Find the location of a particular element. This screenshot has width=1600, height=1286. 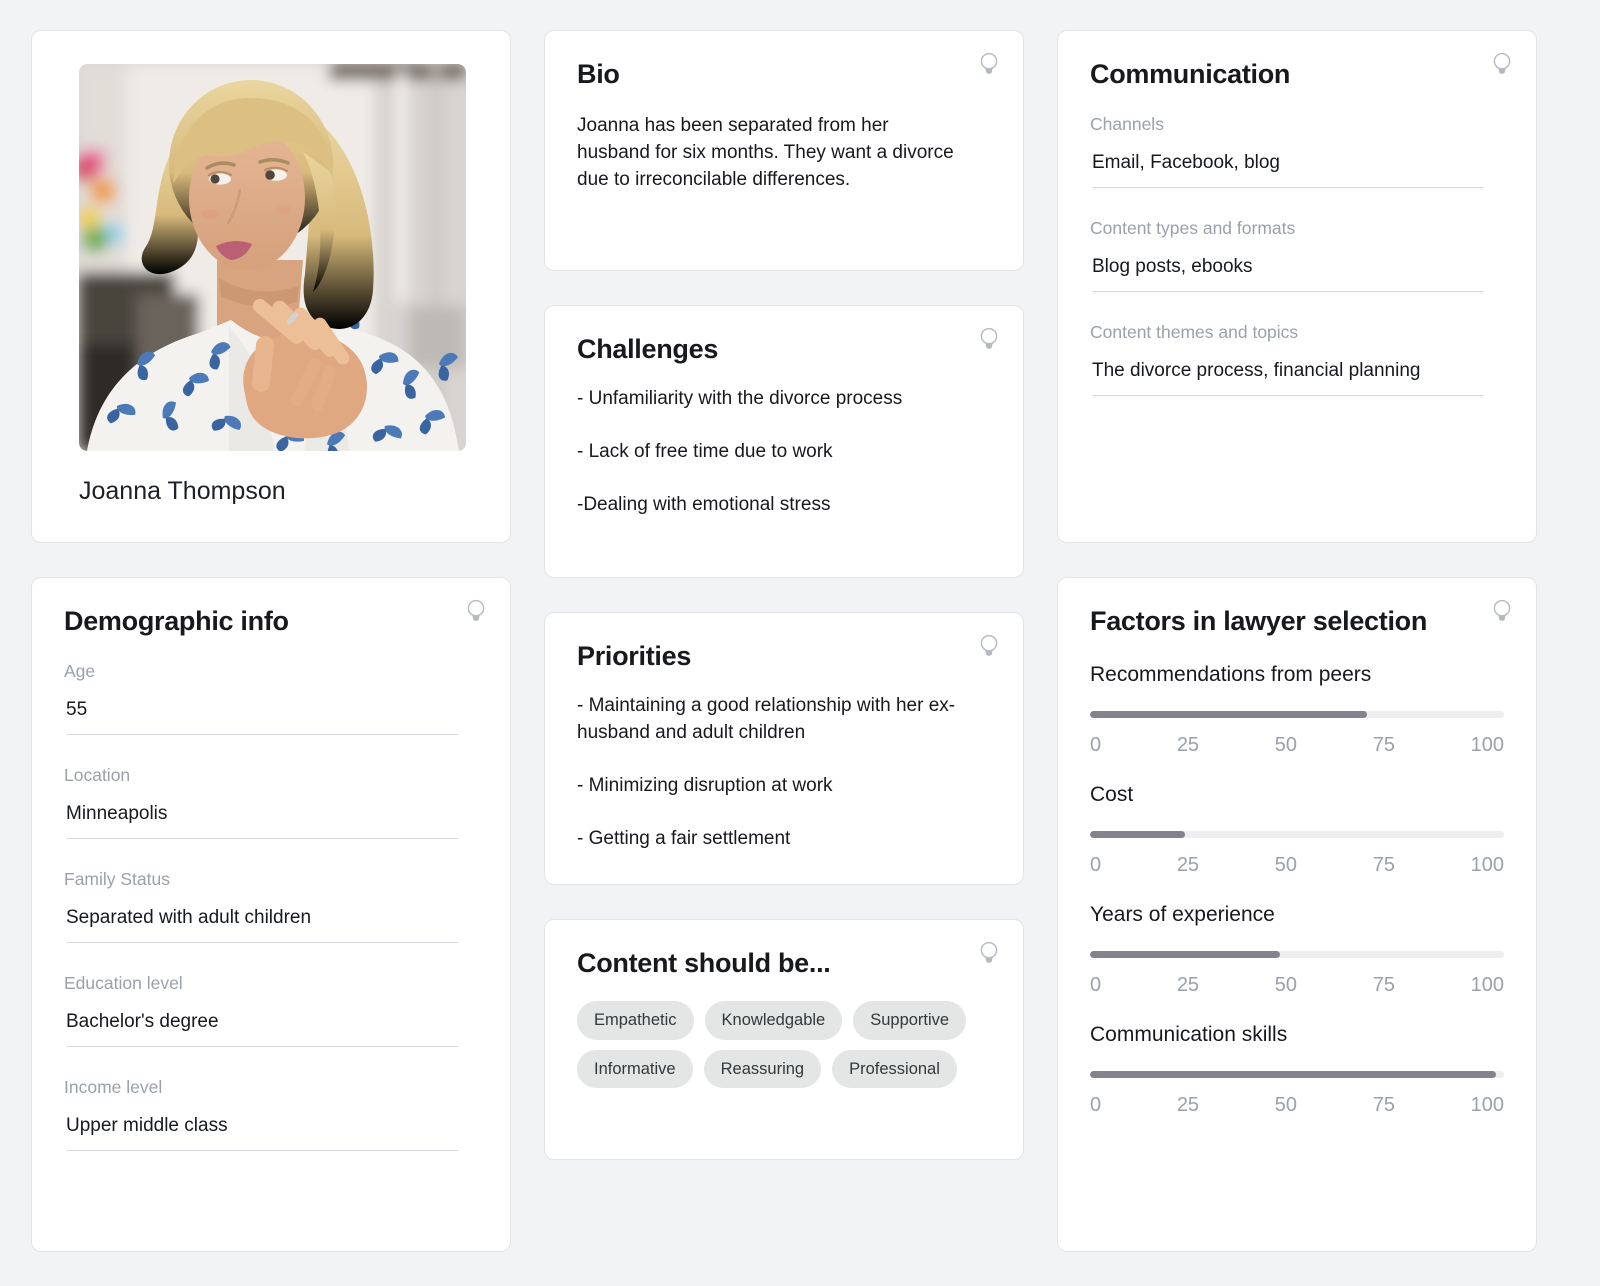

field-label: Location is located at coordinates (97, 775).